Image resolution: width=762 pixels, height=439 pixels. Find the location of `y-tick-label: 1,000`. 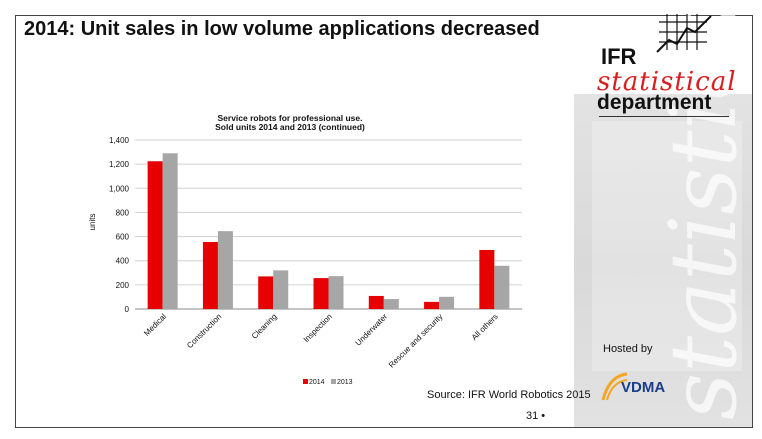

y-tick-label: 1,000 is located at coordinates (119, 188).